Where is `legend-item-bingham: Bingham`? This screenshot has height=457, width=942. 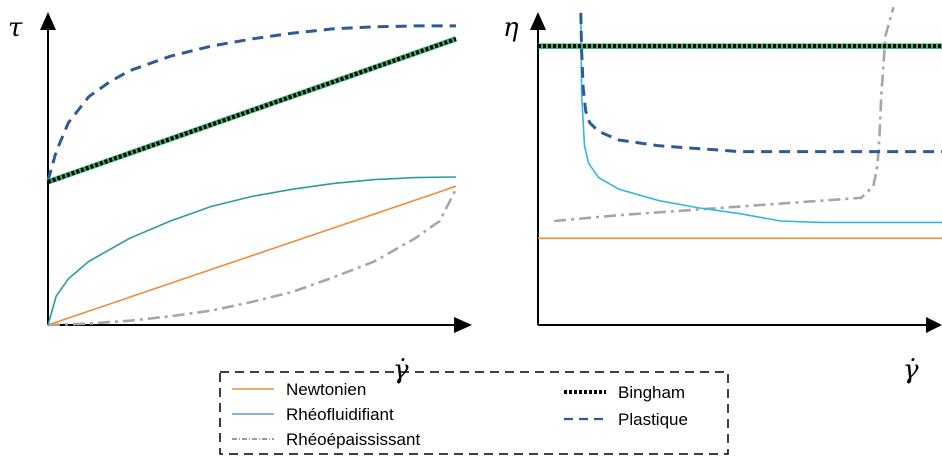
legend-item-bingham: Bingham is located at coordinates (624, 392).